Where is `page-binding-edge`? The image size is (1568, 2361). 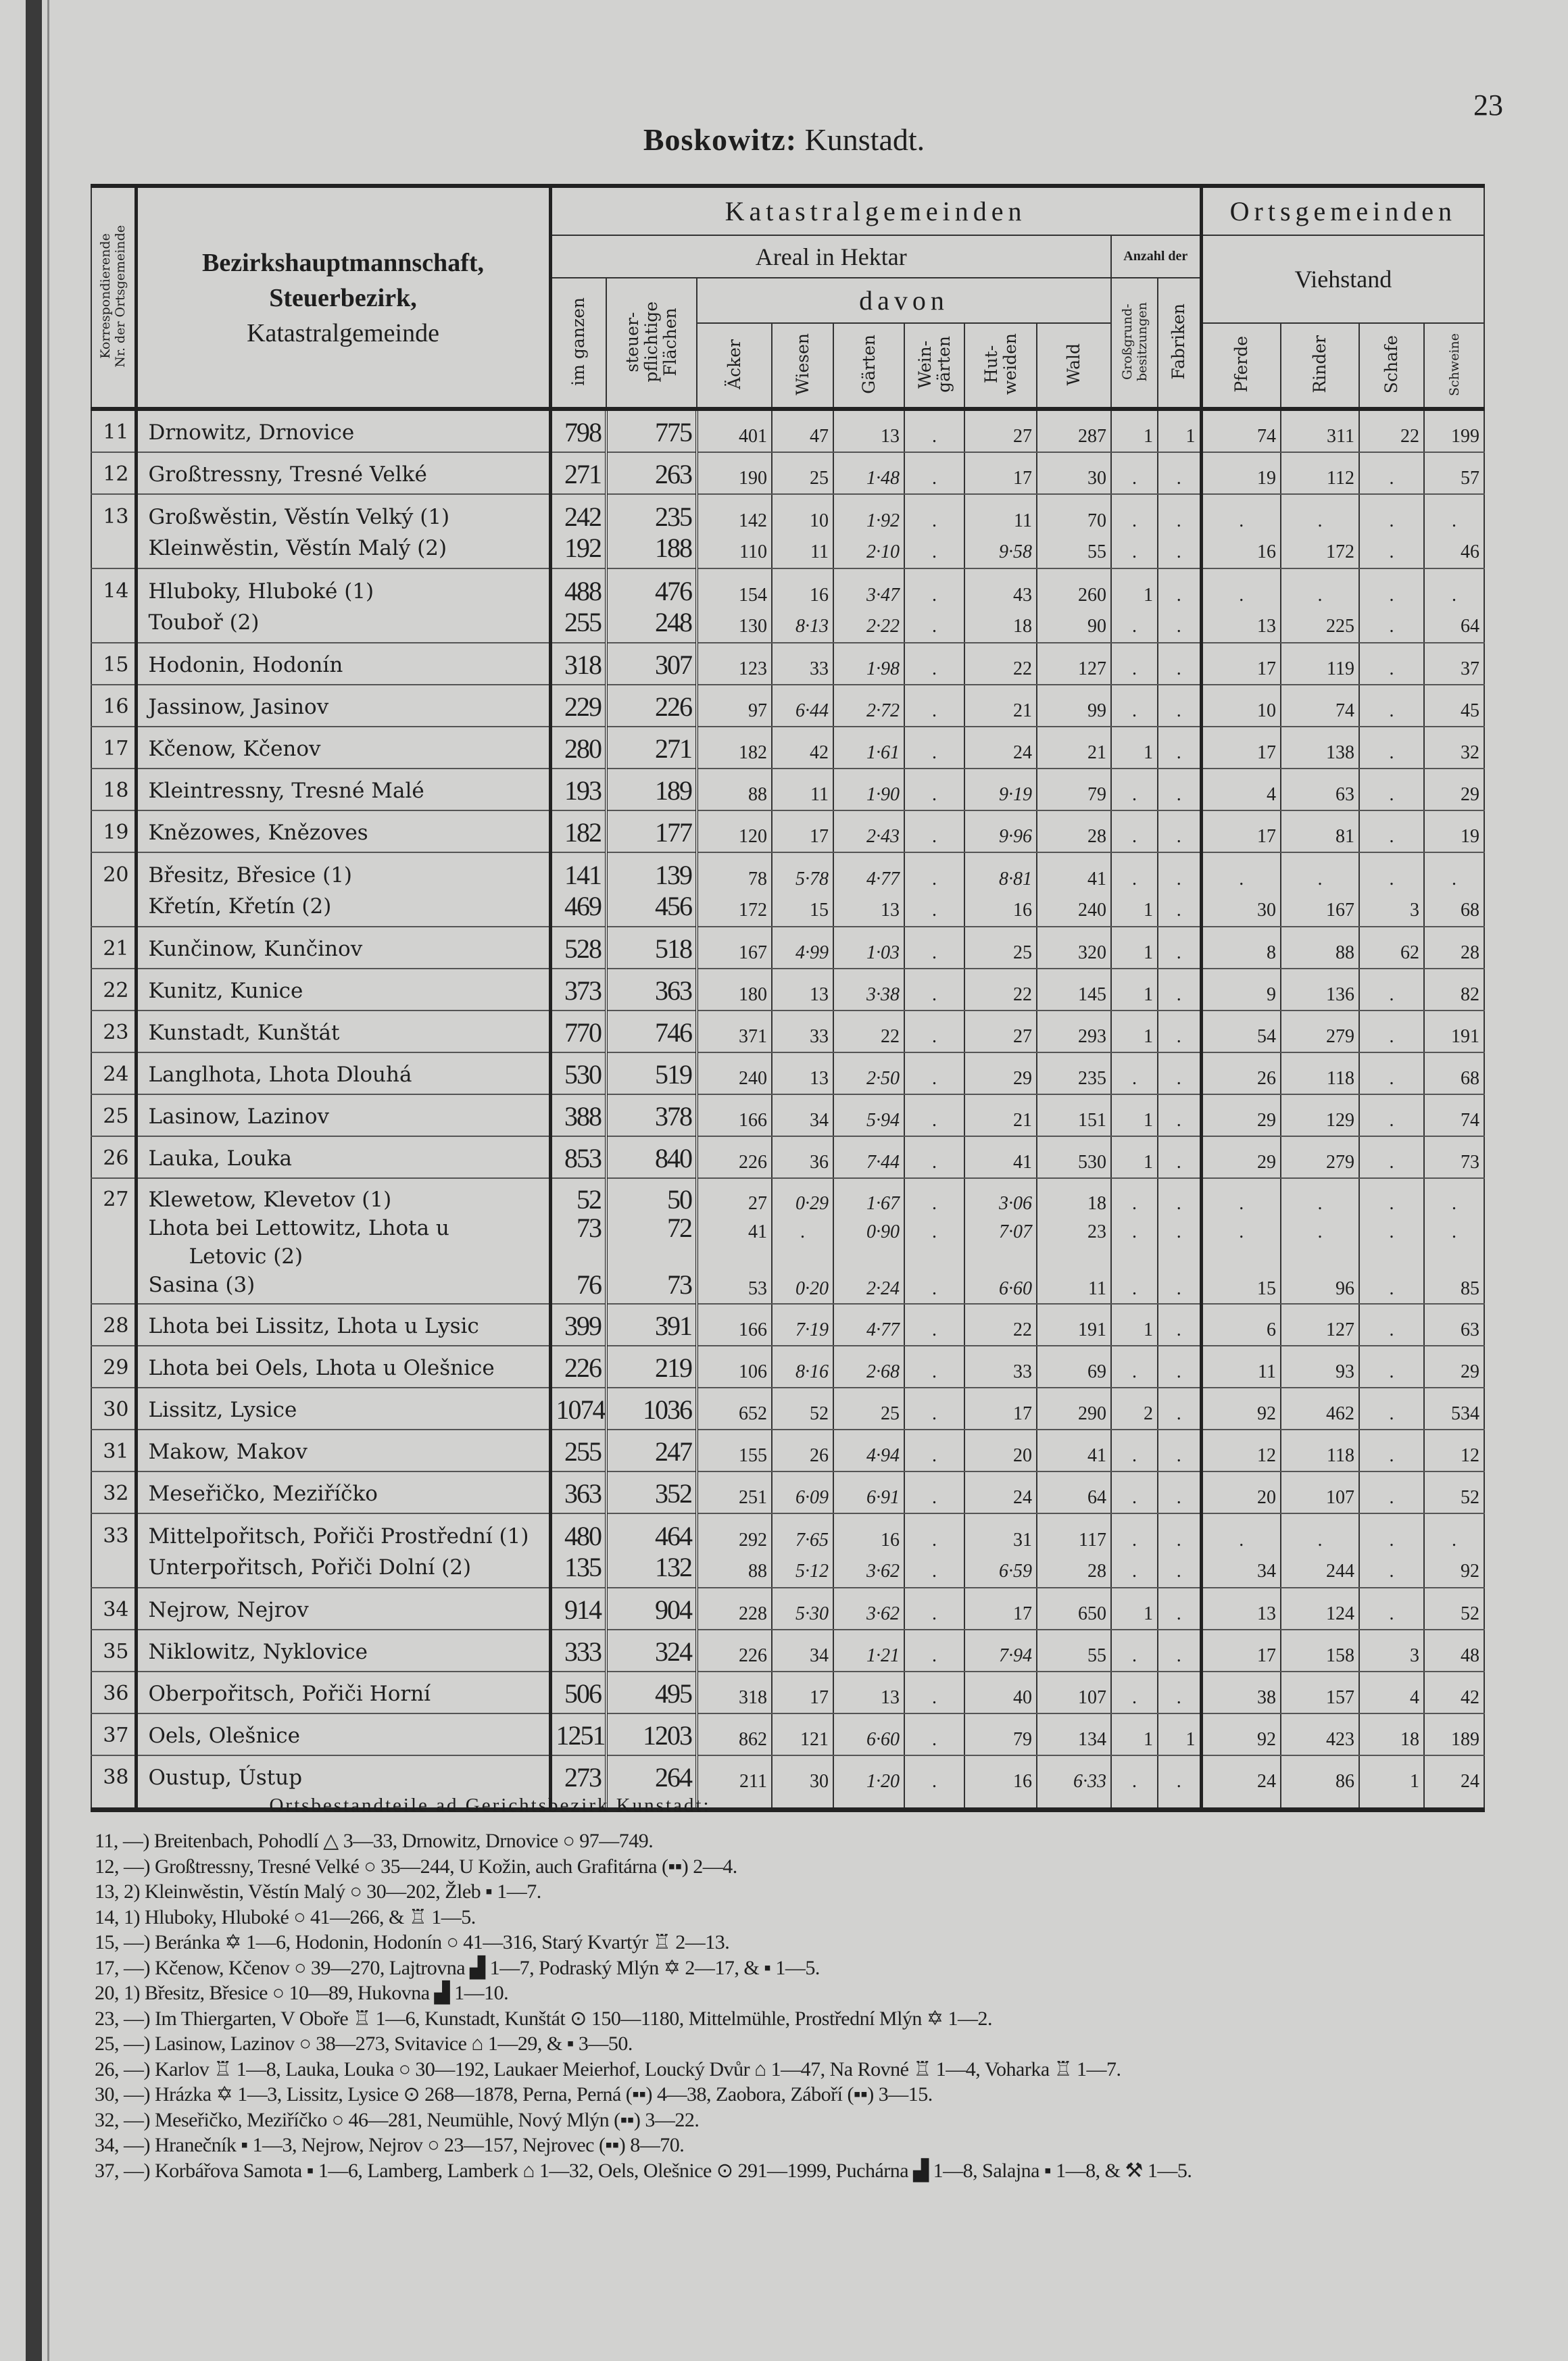 page-binding-edge is located at coordinates (34, 1180).